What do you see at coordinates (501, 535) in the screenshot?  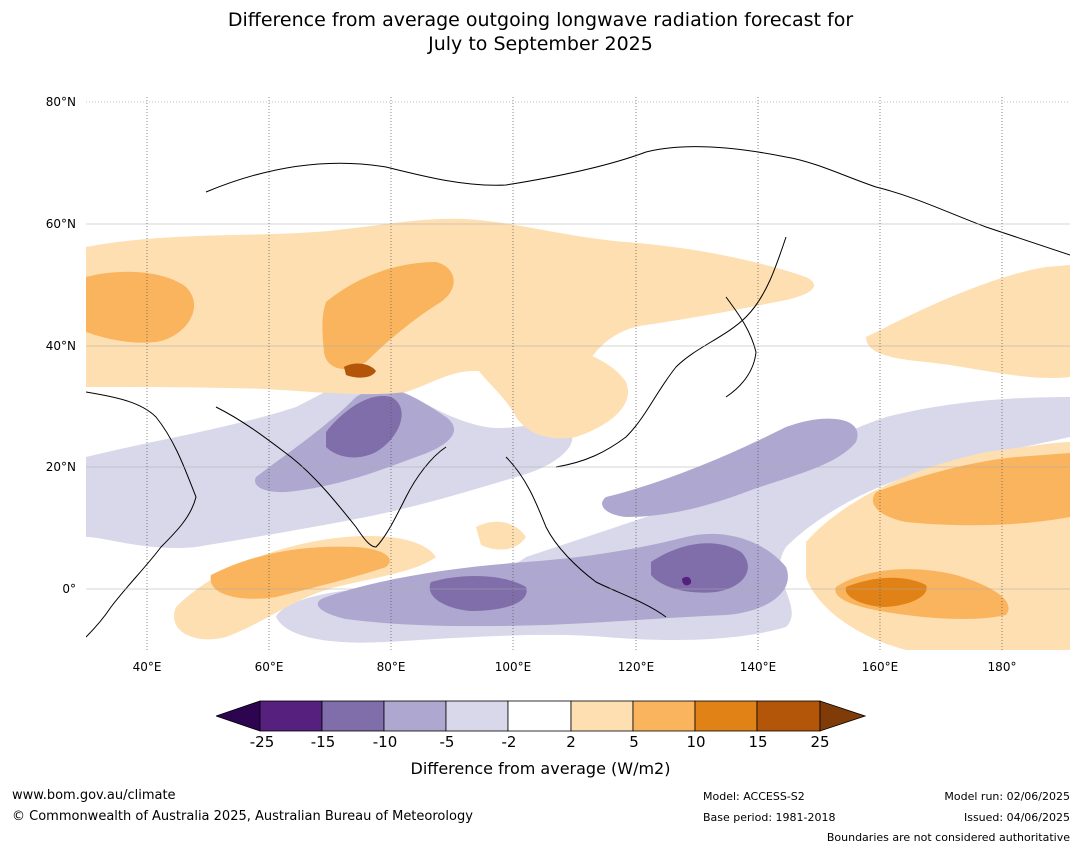 I see `anomaly-region-light-orange-south-china-sea` at bounding box center [501, 535].